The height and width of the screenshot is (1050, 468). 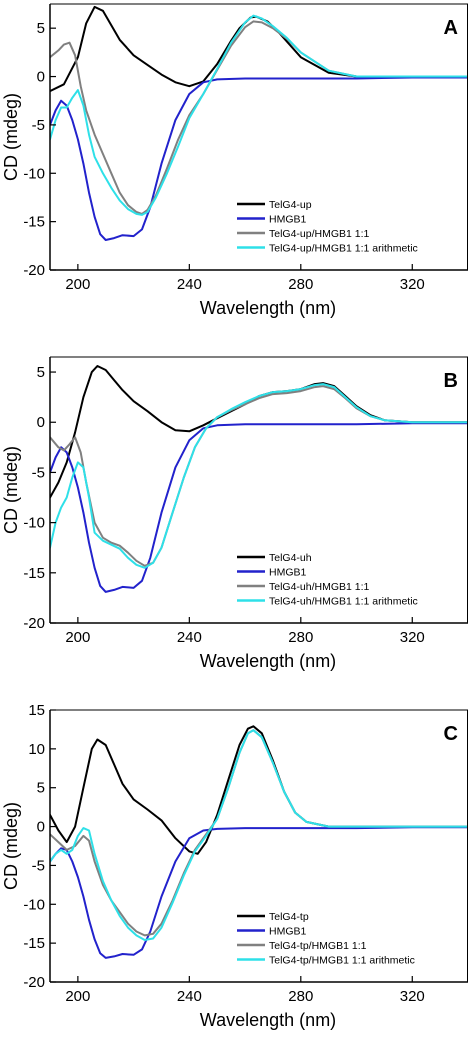 I want to click on legend-entry: TelG4-up/HMGB1 1:1 arithmetic, so click(x=343, y=249).